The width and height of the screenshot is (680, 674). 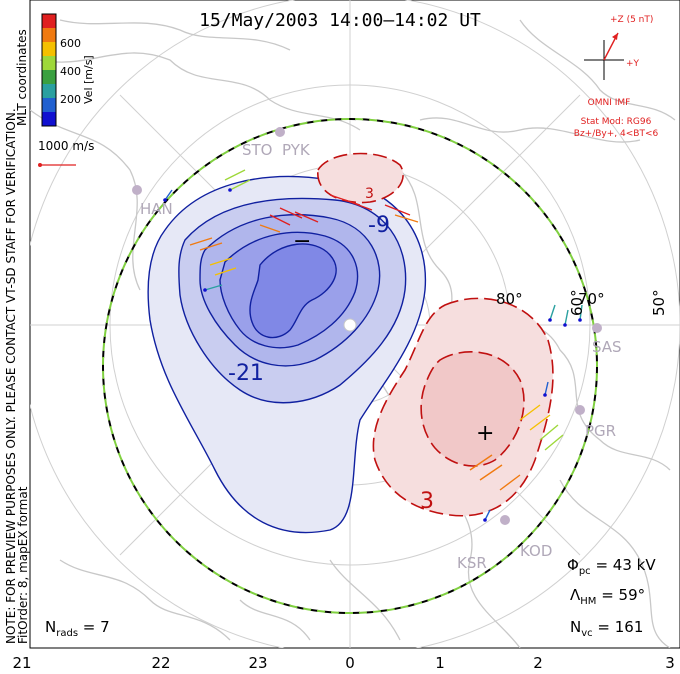 What do you see at coordinates (427, 501) in the screenshot?
I see `contour-label-pos: 3` at bounding box center [427, 501].